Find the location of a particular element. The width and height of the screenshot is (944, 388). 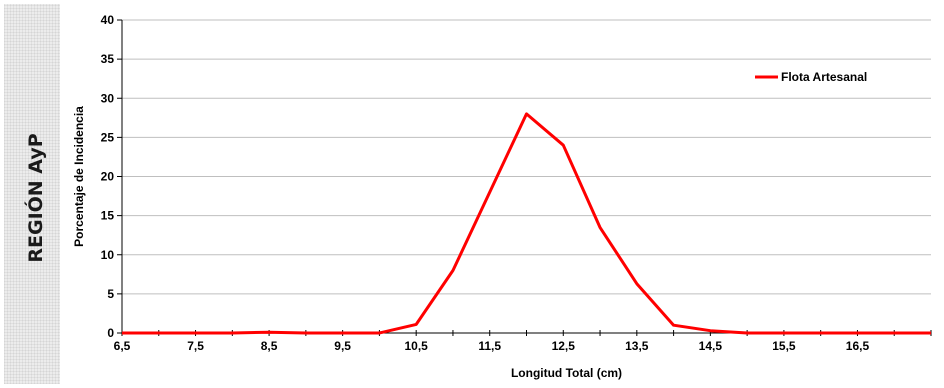

x-tick-label: 10,5 is located at coordinates (417, 346).